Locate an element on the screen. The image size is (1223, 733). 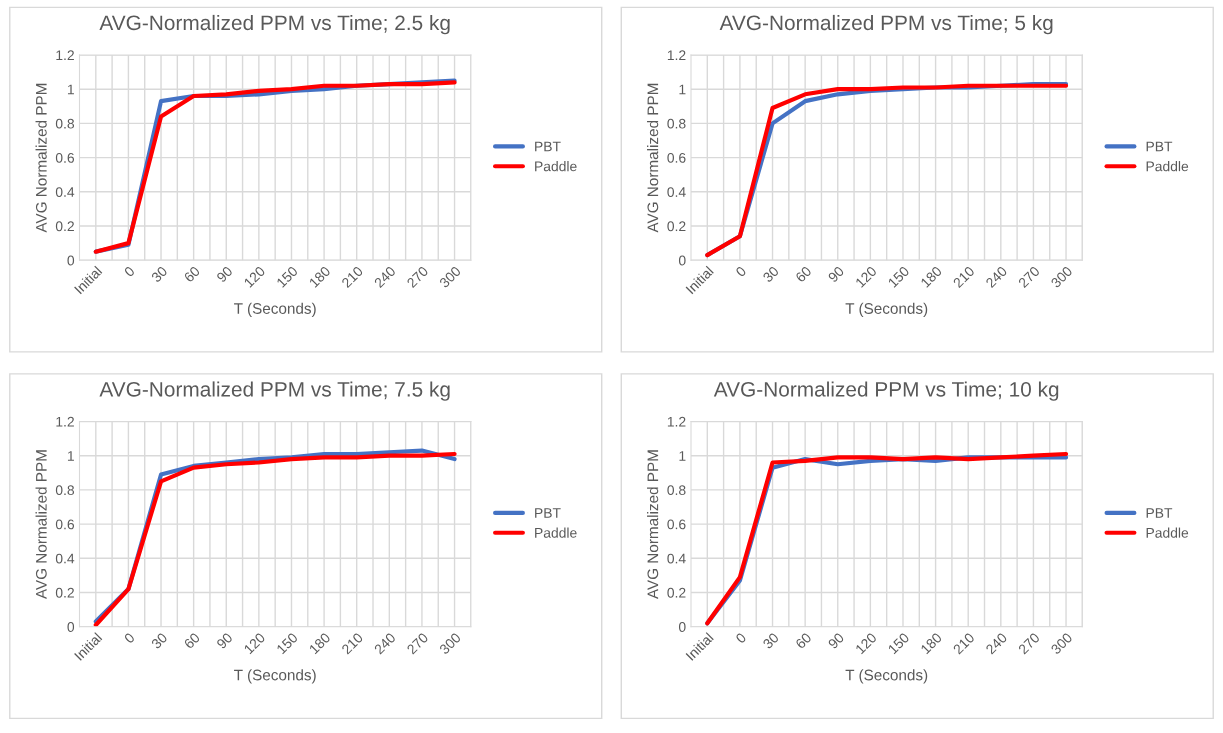
chart-title: AVG-Normalized PPM vs Time; 10 kg is located at coordinates (886, 391).